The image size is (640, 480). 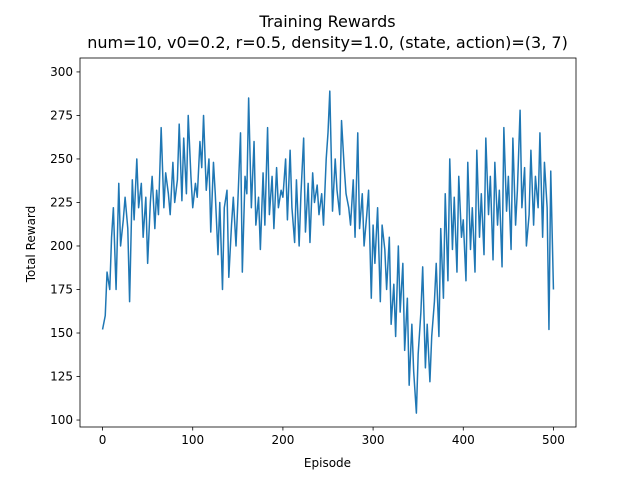 What do you see at coordinates (553, 440) in the screenshot?
I see `x-tick-label: 500` at bounding box center [553, 440].